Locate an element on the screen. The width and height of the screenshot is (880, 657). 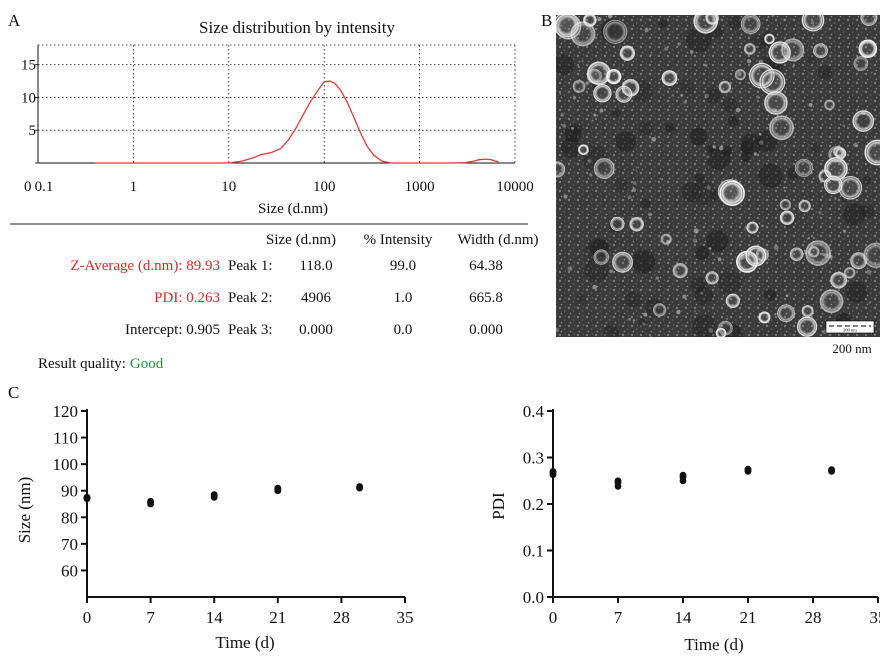
dls-y-tick-label: 0 is located at coordinates (28, 187).